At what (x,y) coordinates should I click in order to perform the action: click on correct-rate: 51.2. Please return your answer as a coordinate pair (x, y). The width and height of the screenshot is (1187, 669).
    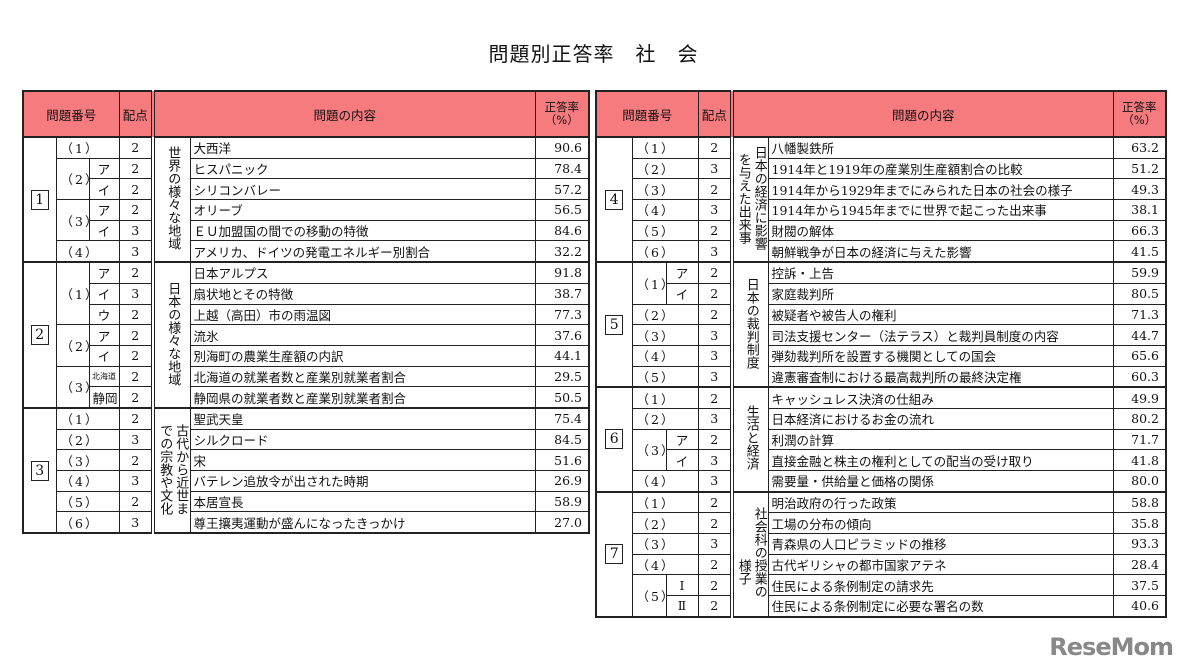
    Looking at the image, I should click on (1139, 168).